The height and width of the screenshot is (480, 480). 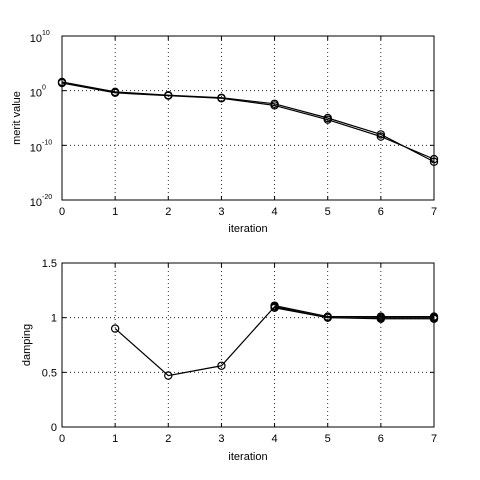 What do you see at coordinates (62, 212) in the screenshot?
I see `top-x-tick-label: 0` at bounding box center [62, 212].